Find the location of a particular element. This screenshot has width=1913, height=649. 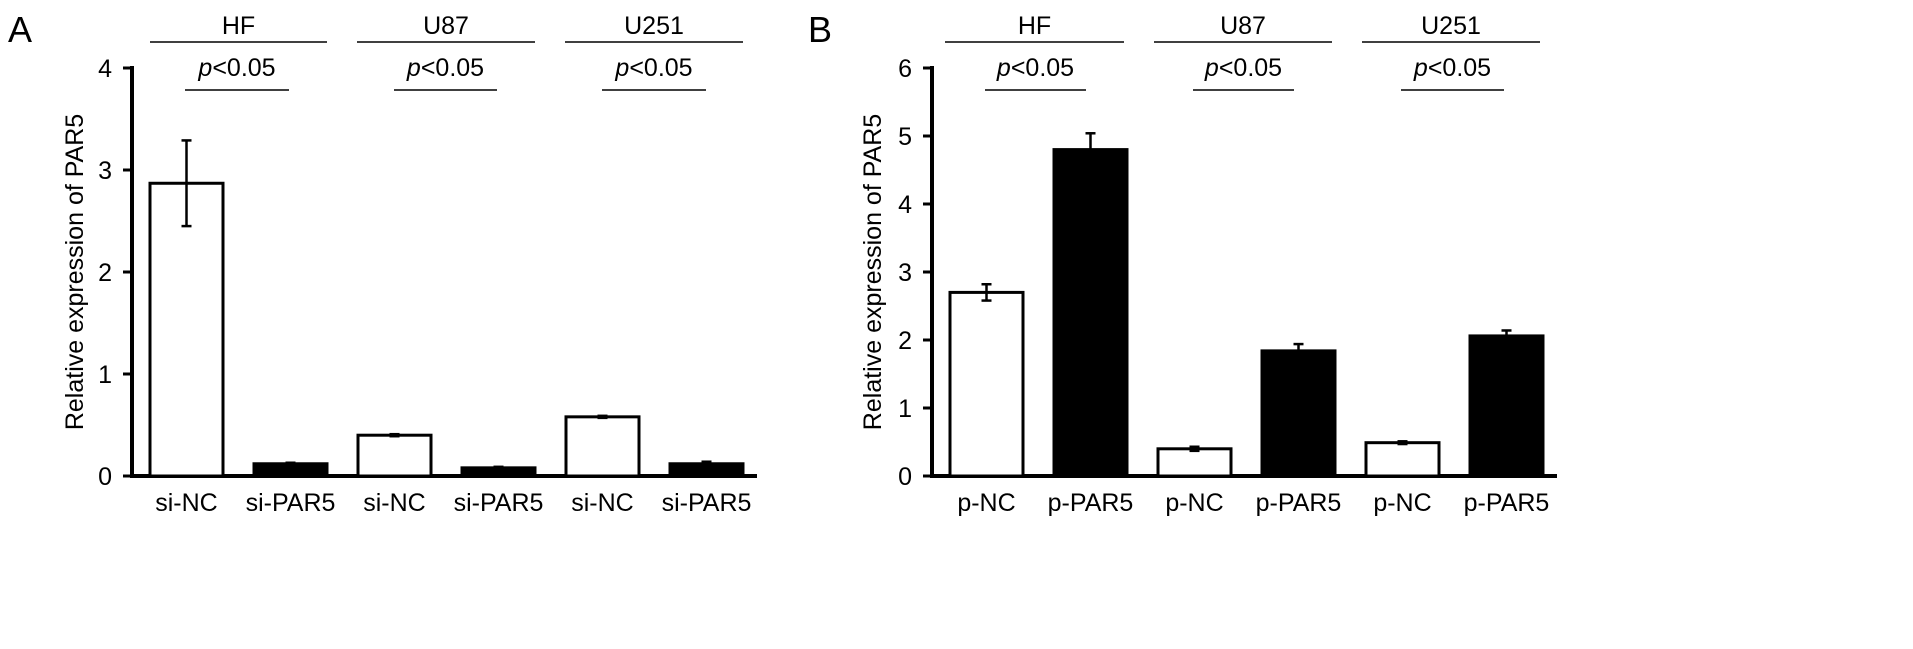

panel-letter: B is located at coordinates (820, 29).